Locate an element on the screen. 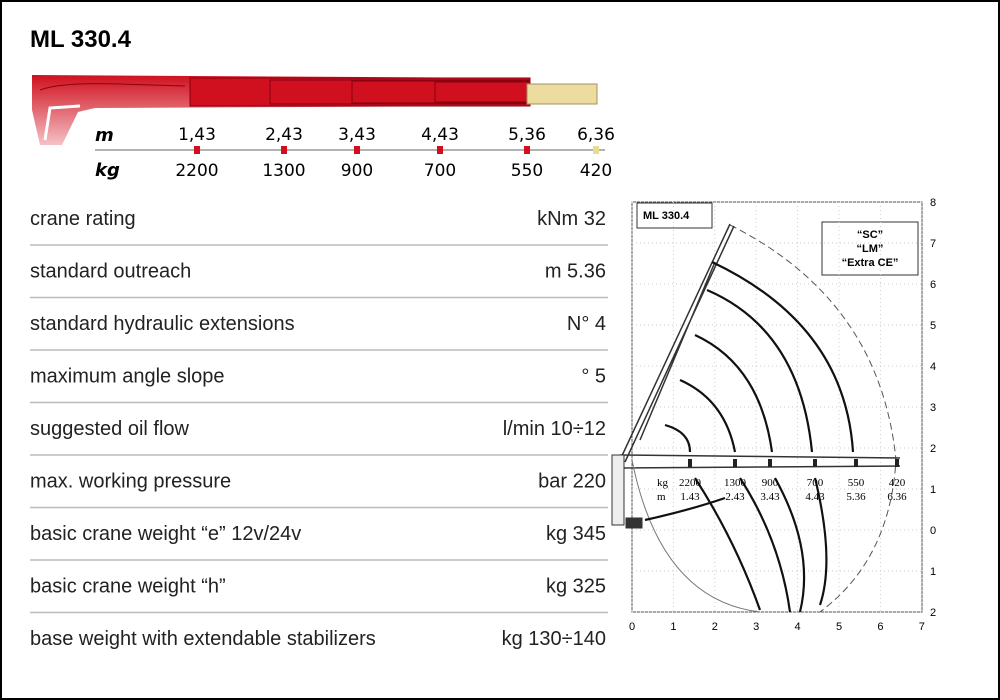 The height and width of the screenshot is (700, 1000). spec-label: maximum angle slope is located at coordinates (127, 377).